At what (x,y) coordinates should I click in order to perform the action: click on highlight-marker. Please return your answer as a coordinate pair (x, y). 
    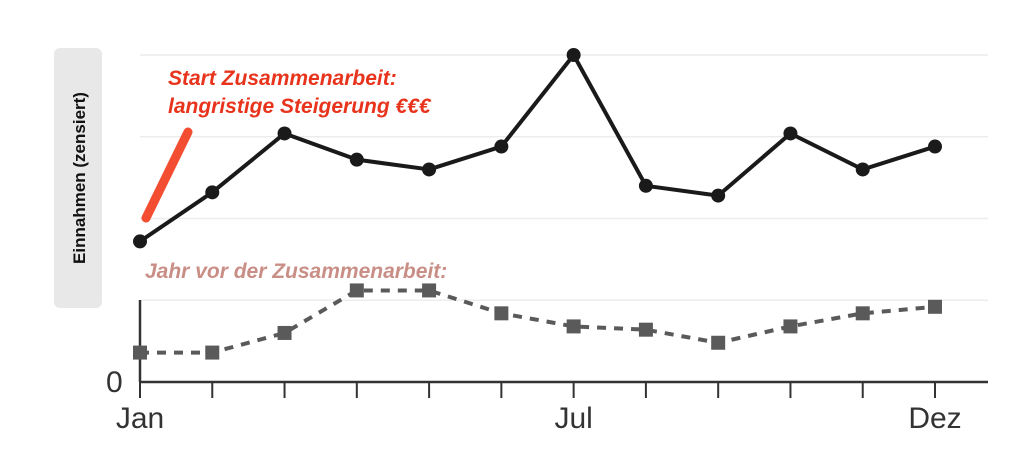
    Looking at the image, I should click on (167, 175).